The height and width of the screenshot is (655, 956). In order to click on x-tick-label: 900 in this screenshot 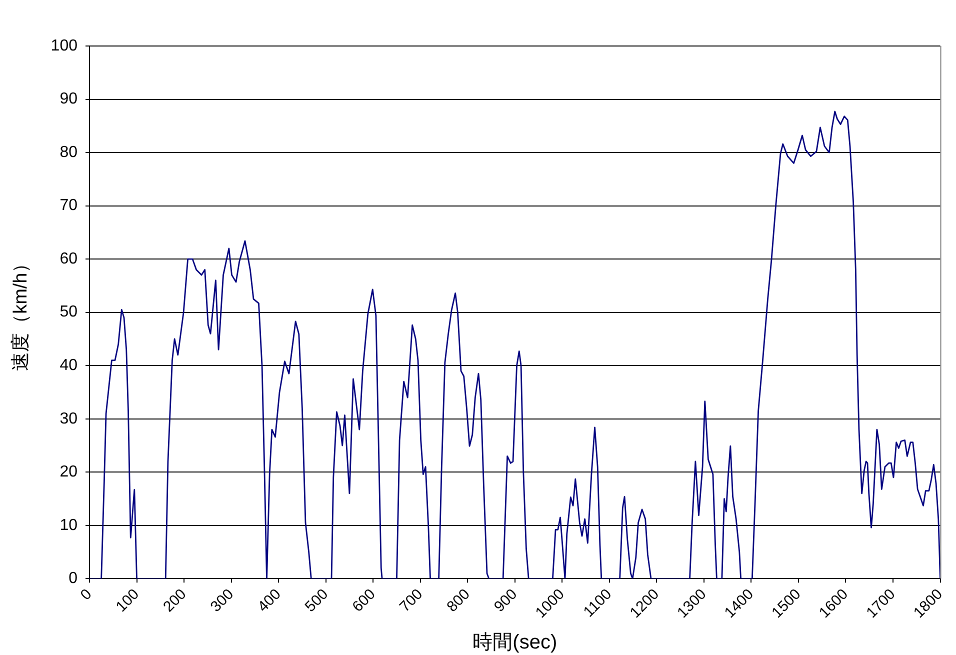, I will do `click(505, 601)`.